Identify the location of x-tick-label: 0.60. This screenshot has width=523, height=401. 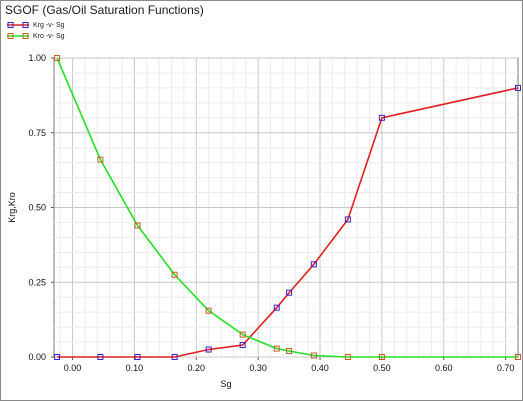
(444, 368).